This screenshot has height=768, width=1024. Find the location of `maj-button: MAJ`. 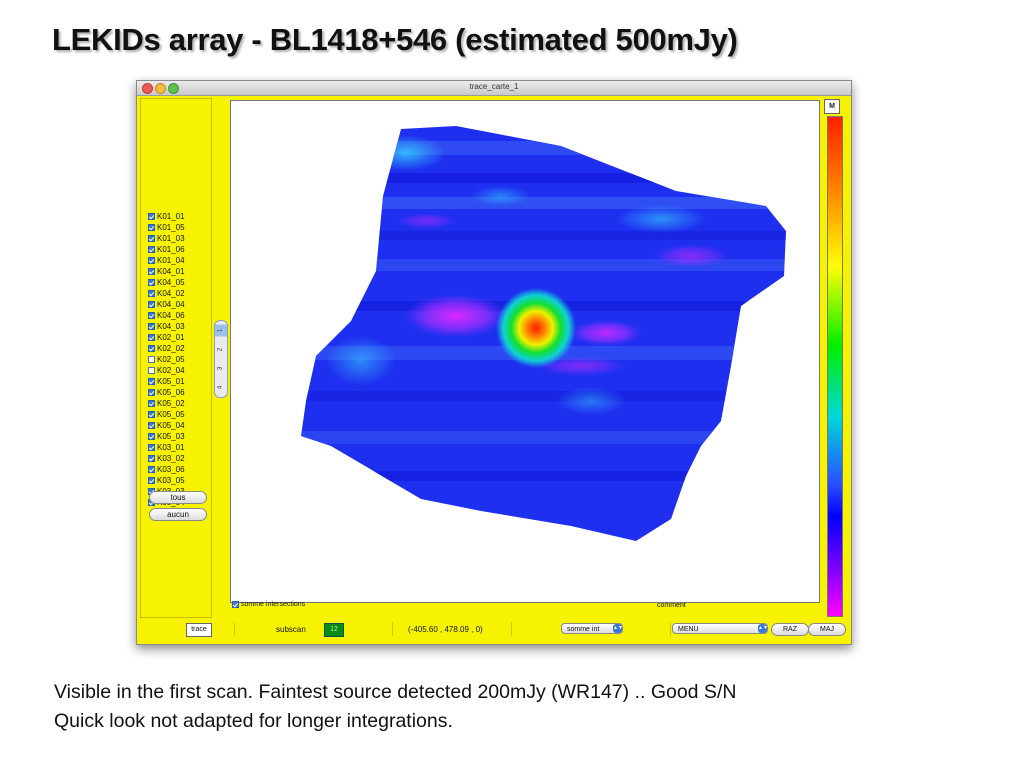

maj-button: MAJ is located at coordinates (827, 629).